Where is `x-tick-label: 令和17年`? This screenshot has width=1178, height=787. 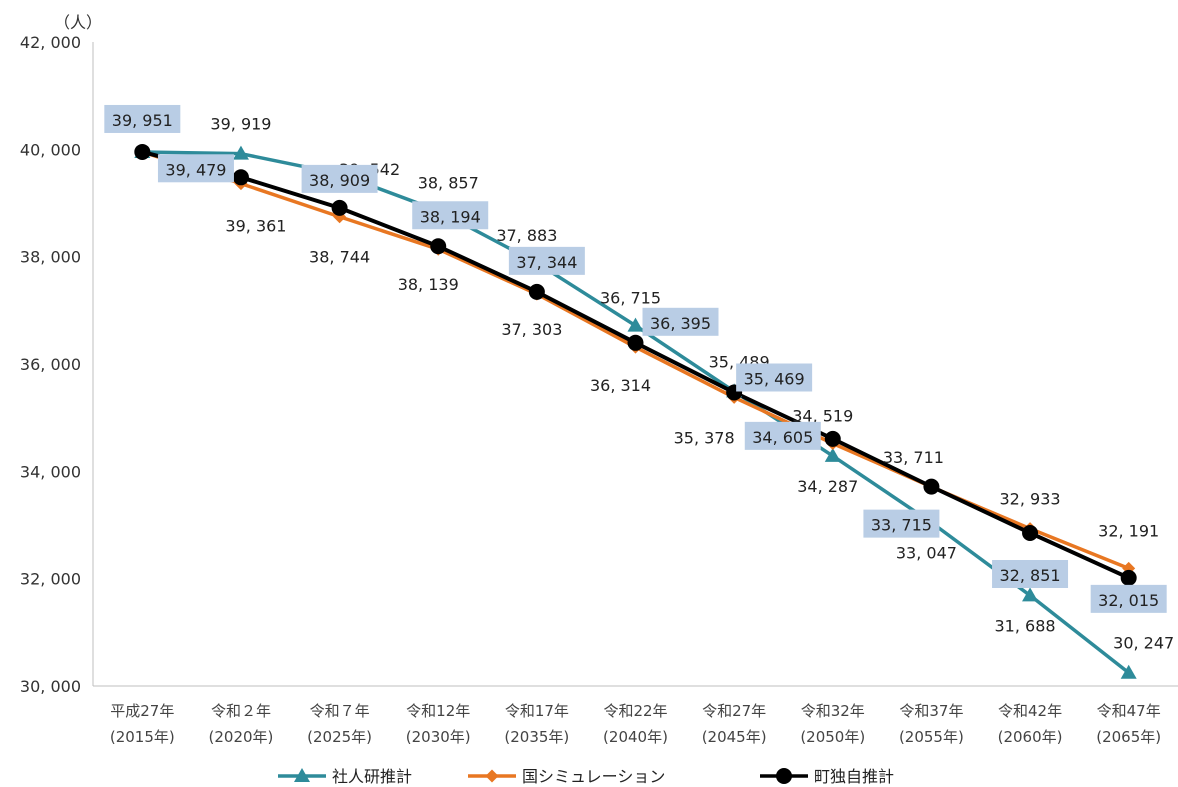
x-tick-label: 令和17年 is located at coordinates (537, 711).